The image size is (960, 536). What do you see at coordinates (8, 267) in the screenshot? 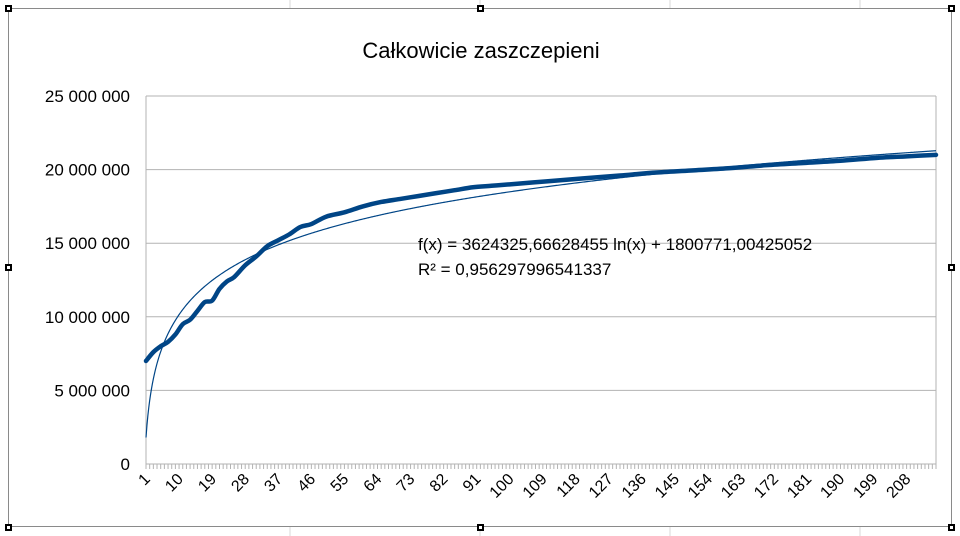
I see `resize-handle-left` at bounding box center [8, 267].